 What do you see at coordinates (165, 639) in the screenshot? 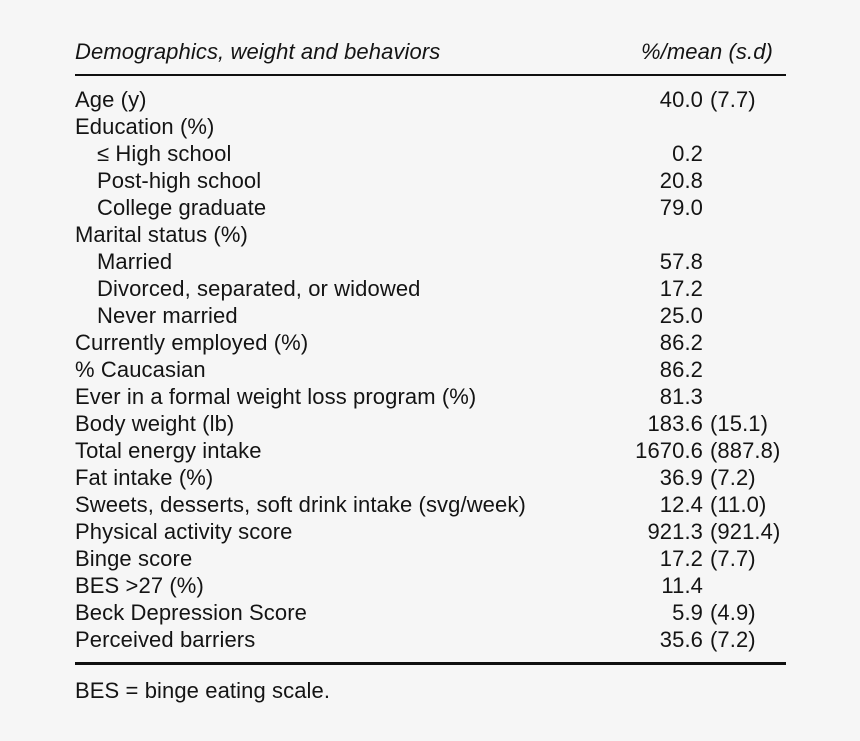
I see `row-label: Perceived barriers` at bounding box center [165, 639].